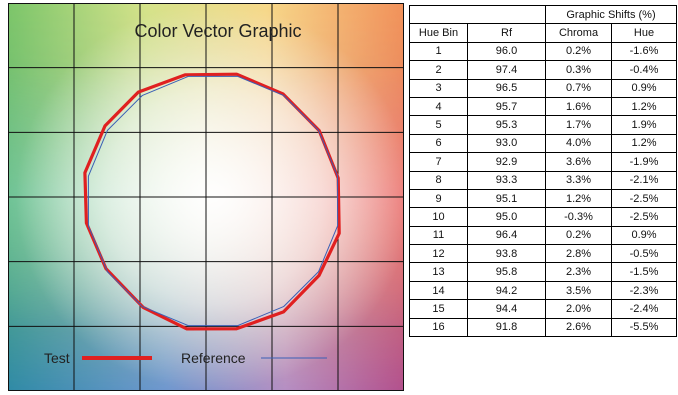 The width and height of the screenshot is (678, 395). I want to click on cell-hue: -2.3%, so click(644, 290).